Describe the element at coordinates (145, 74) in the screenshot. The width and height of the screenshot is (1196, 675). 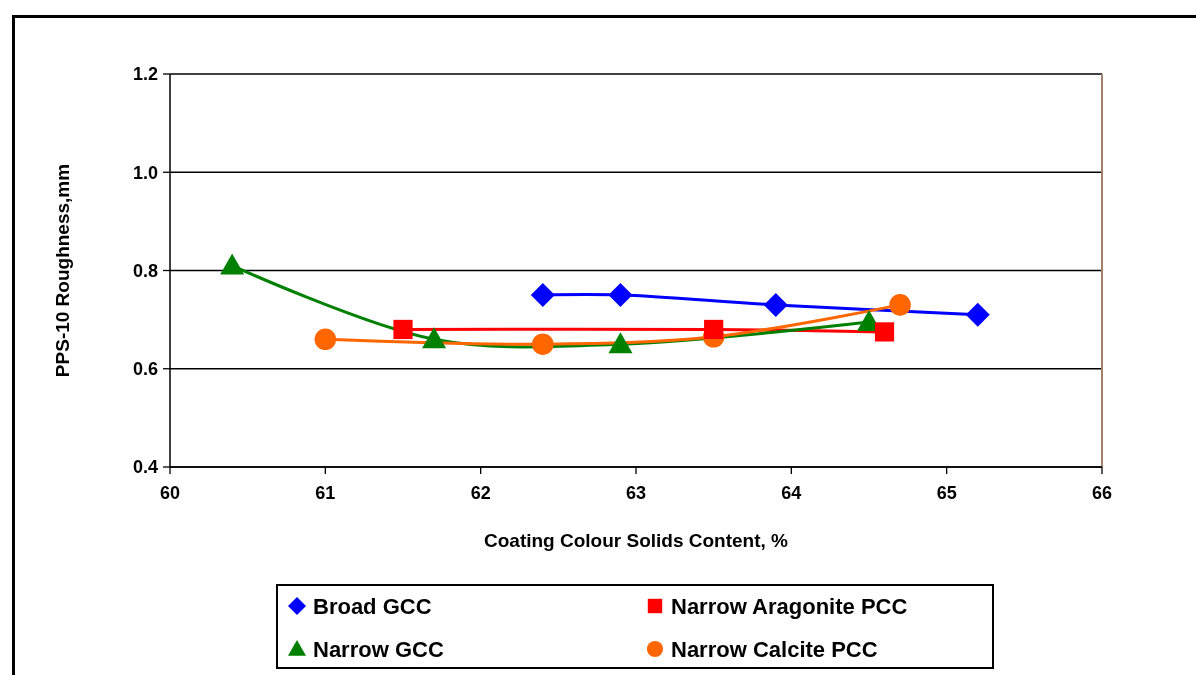
I see `y-tick-label: 1.2` at that location.